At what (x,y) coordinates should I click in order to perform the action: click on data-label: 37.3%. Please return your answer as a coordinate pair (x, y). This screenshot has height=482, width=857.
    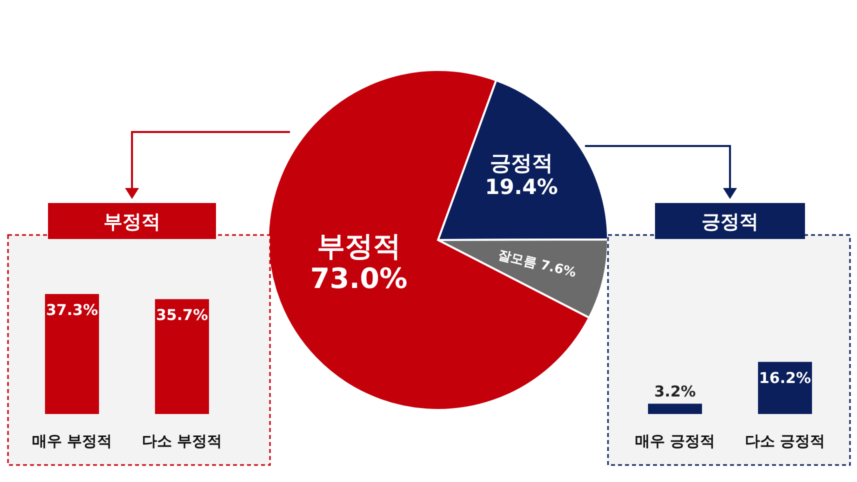
    Looking at the image, I should click on (72, 310).